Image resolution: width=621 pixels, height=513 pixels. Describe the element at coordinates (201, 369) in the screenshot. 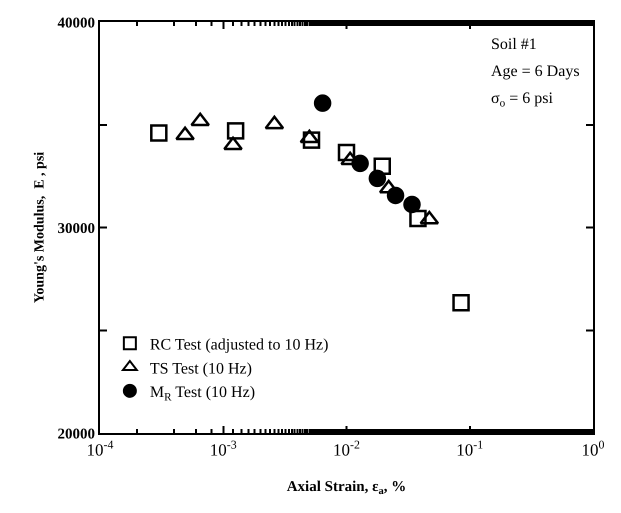

I see `legend-label: TS Test (10 Hz)` at that location.